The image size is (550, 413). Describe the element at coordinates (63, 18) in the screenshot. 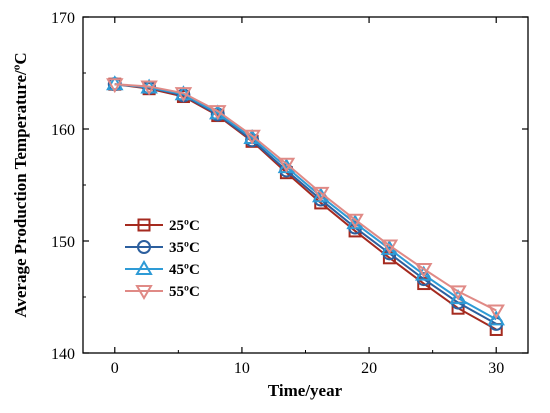

I see `y-tick-label: 170` at that location.